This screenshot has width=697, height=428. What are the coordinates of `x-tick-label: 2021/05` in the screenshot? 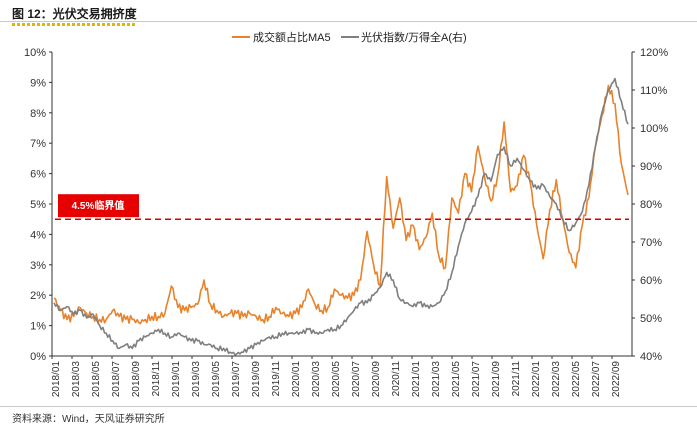 It's located at (456, 379).